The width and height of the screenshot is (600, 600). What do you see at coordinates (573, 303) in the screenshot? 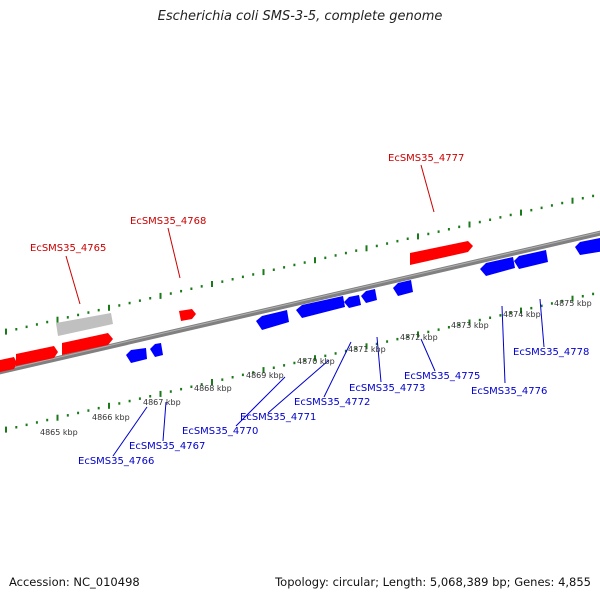
I see `tick-label: 4875 kbp` at bounding box center [573, 303].